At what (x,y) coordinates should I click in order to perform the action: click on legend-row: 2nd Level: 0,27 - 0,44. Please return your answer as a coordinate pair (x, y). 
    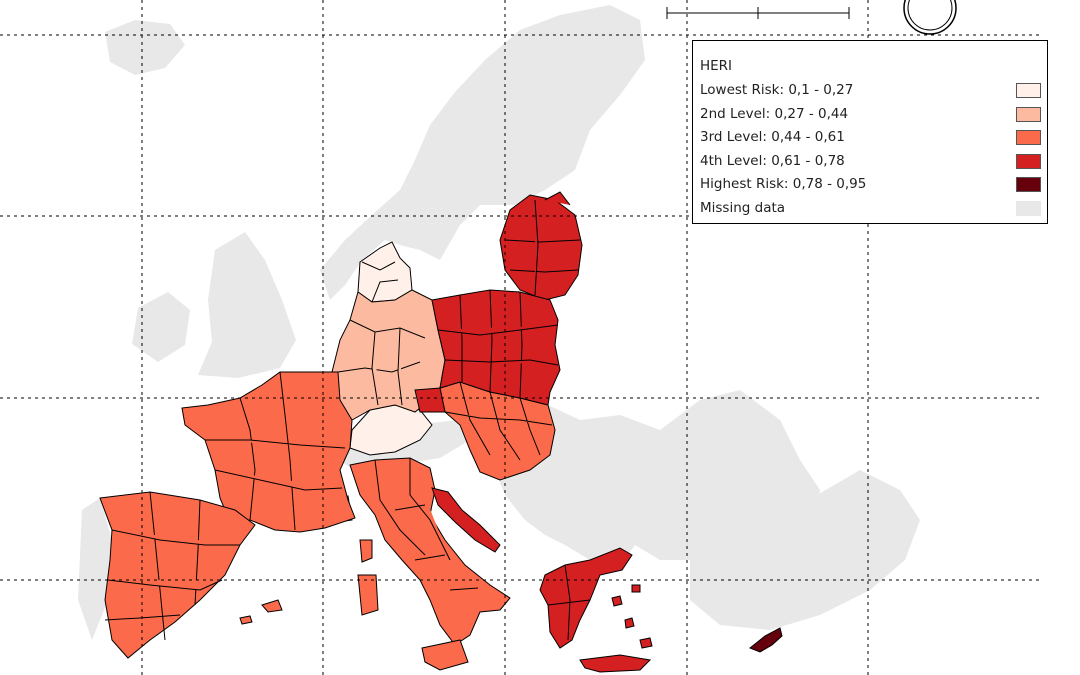
    Looking at the image, I should click on (873, 115).